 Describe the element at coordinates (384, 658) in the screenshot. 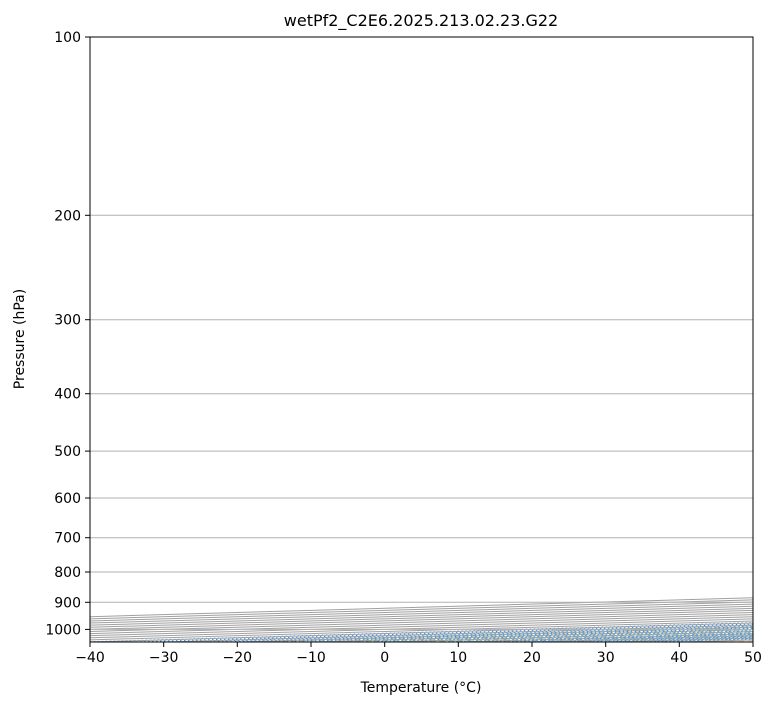

I see `x-tick-label: 0` at that location.